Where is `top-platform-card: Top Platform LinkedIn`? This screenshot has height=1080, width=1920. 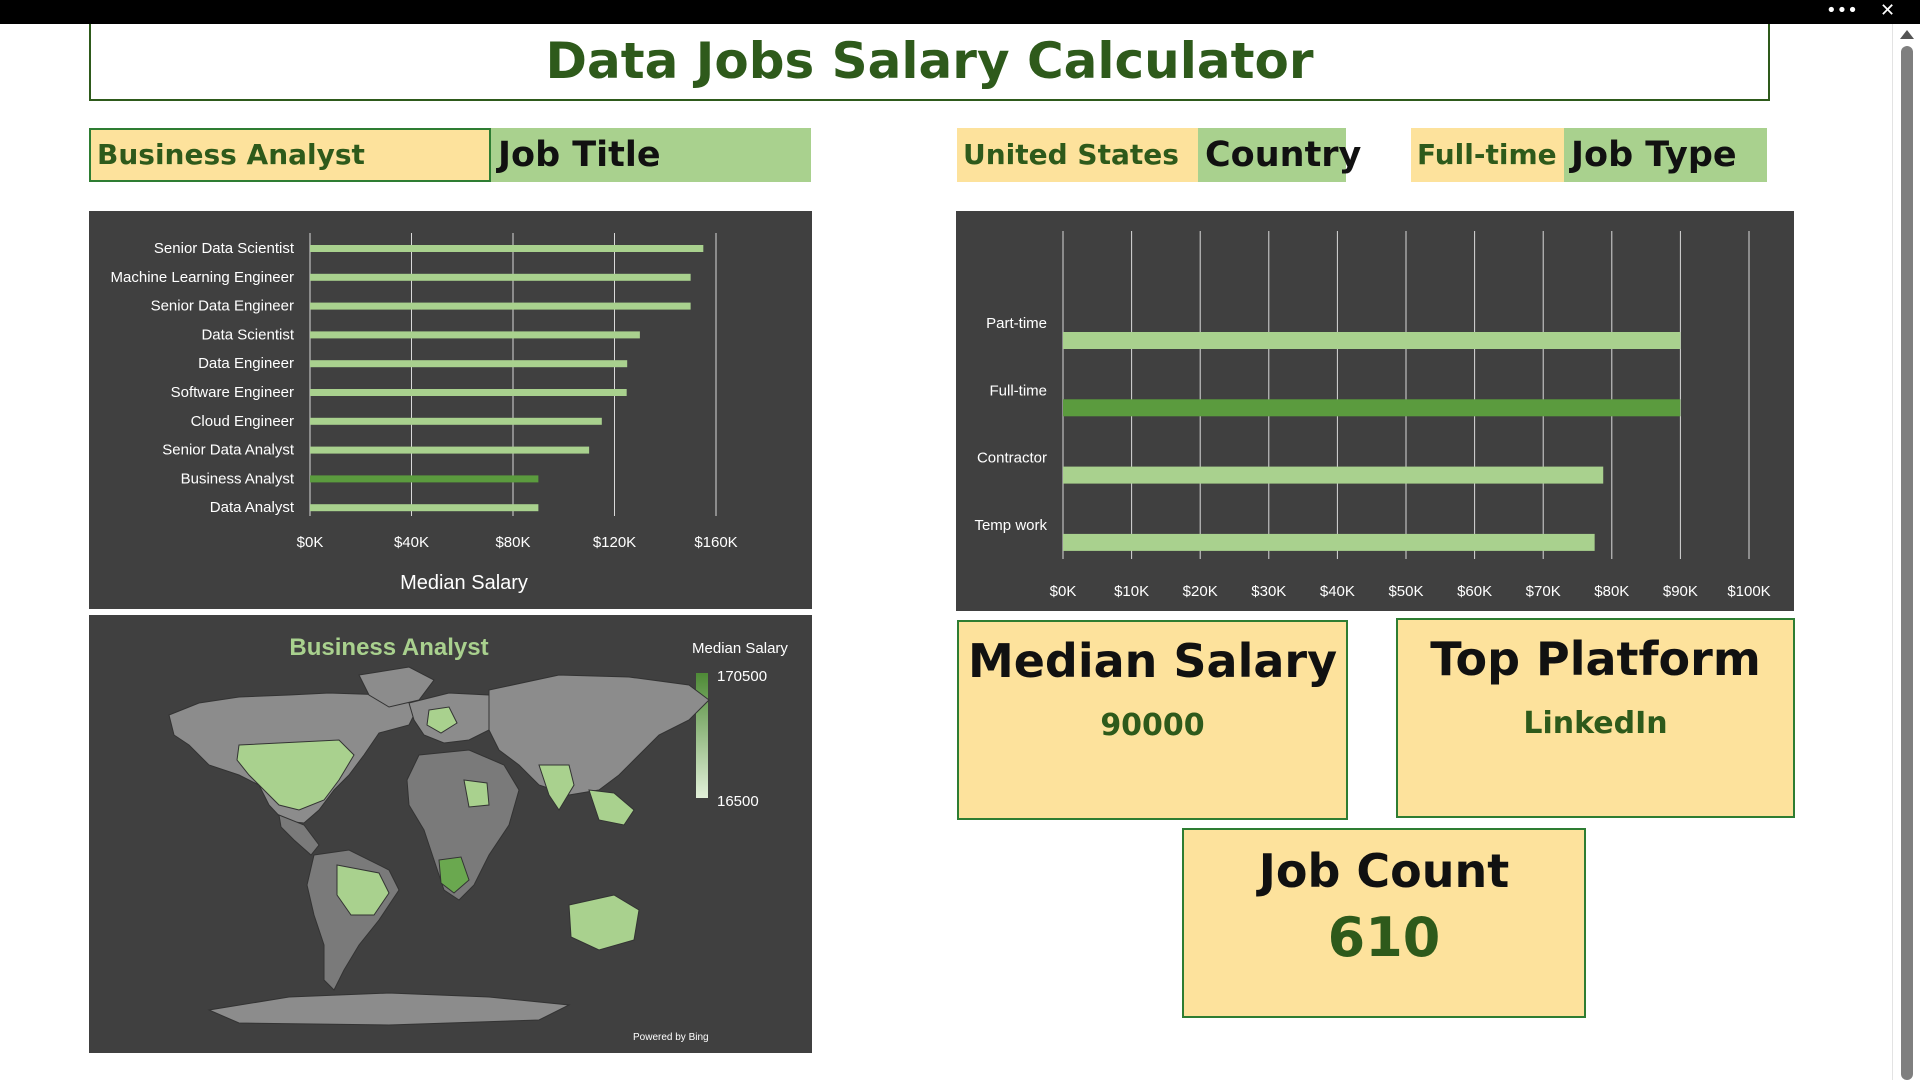 top-platform-card: Top Platform LinkedIn is located at coordinates (1595, 718).